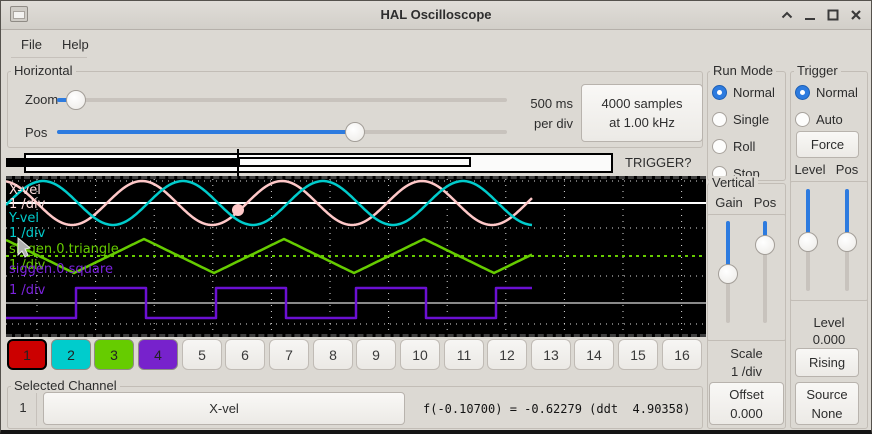  What do you see at coordinates (728, 247) in the screenshot?
I see `vertical-gain-fill` at bounding box center [728, 247].